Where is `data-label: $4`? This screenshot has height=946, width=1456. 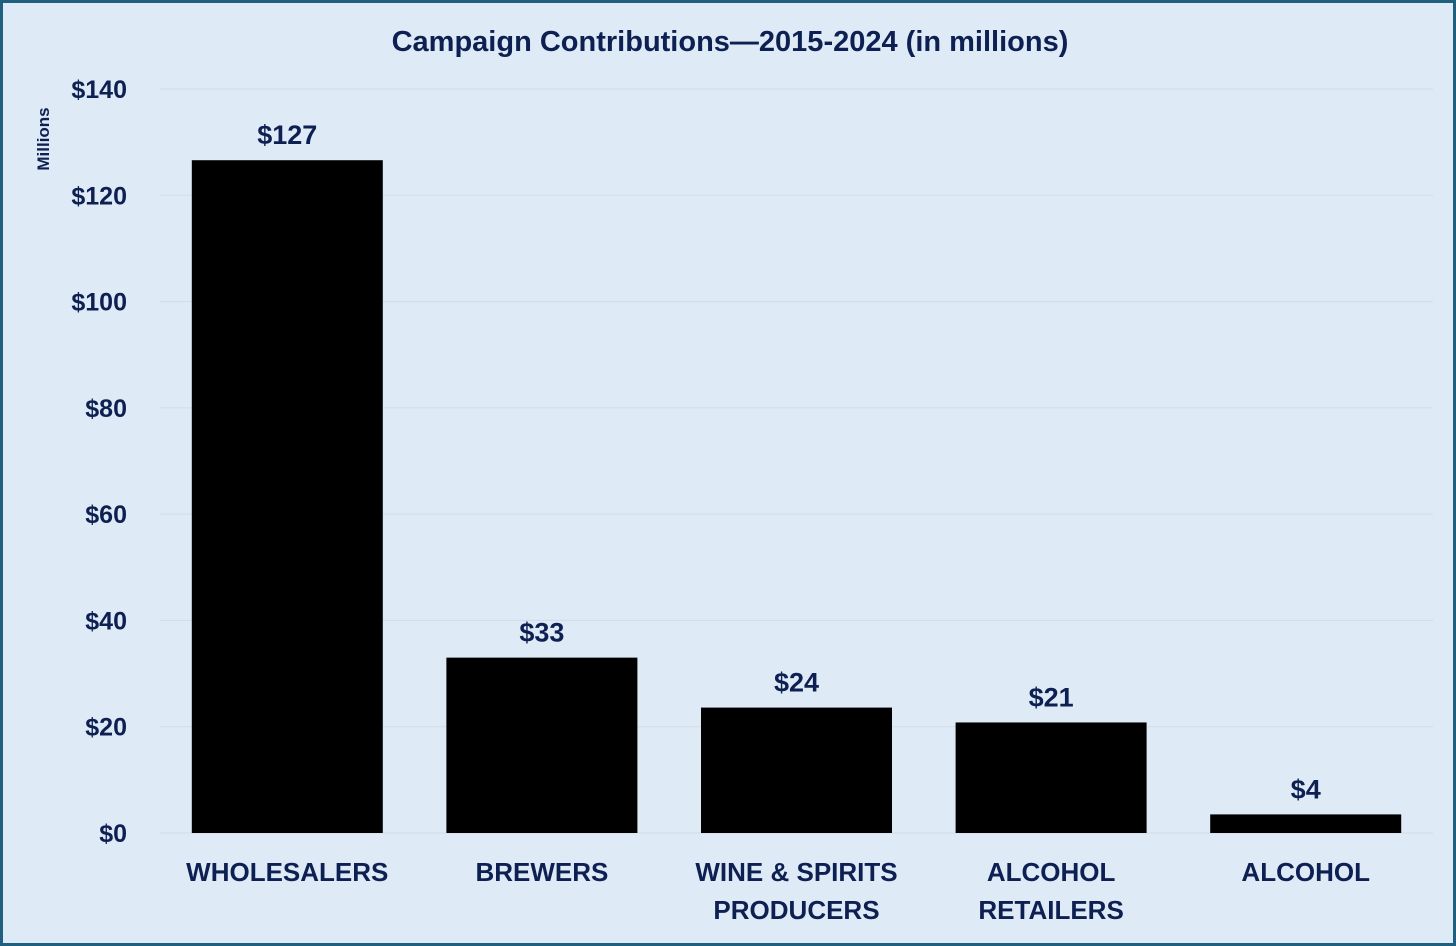
data-label: $4 is located at coordinates (1306, 789).